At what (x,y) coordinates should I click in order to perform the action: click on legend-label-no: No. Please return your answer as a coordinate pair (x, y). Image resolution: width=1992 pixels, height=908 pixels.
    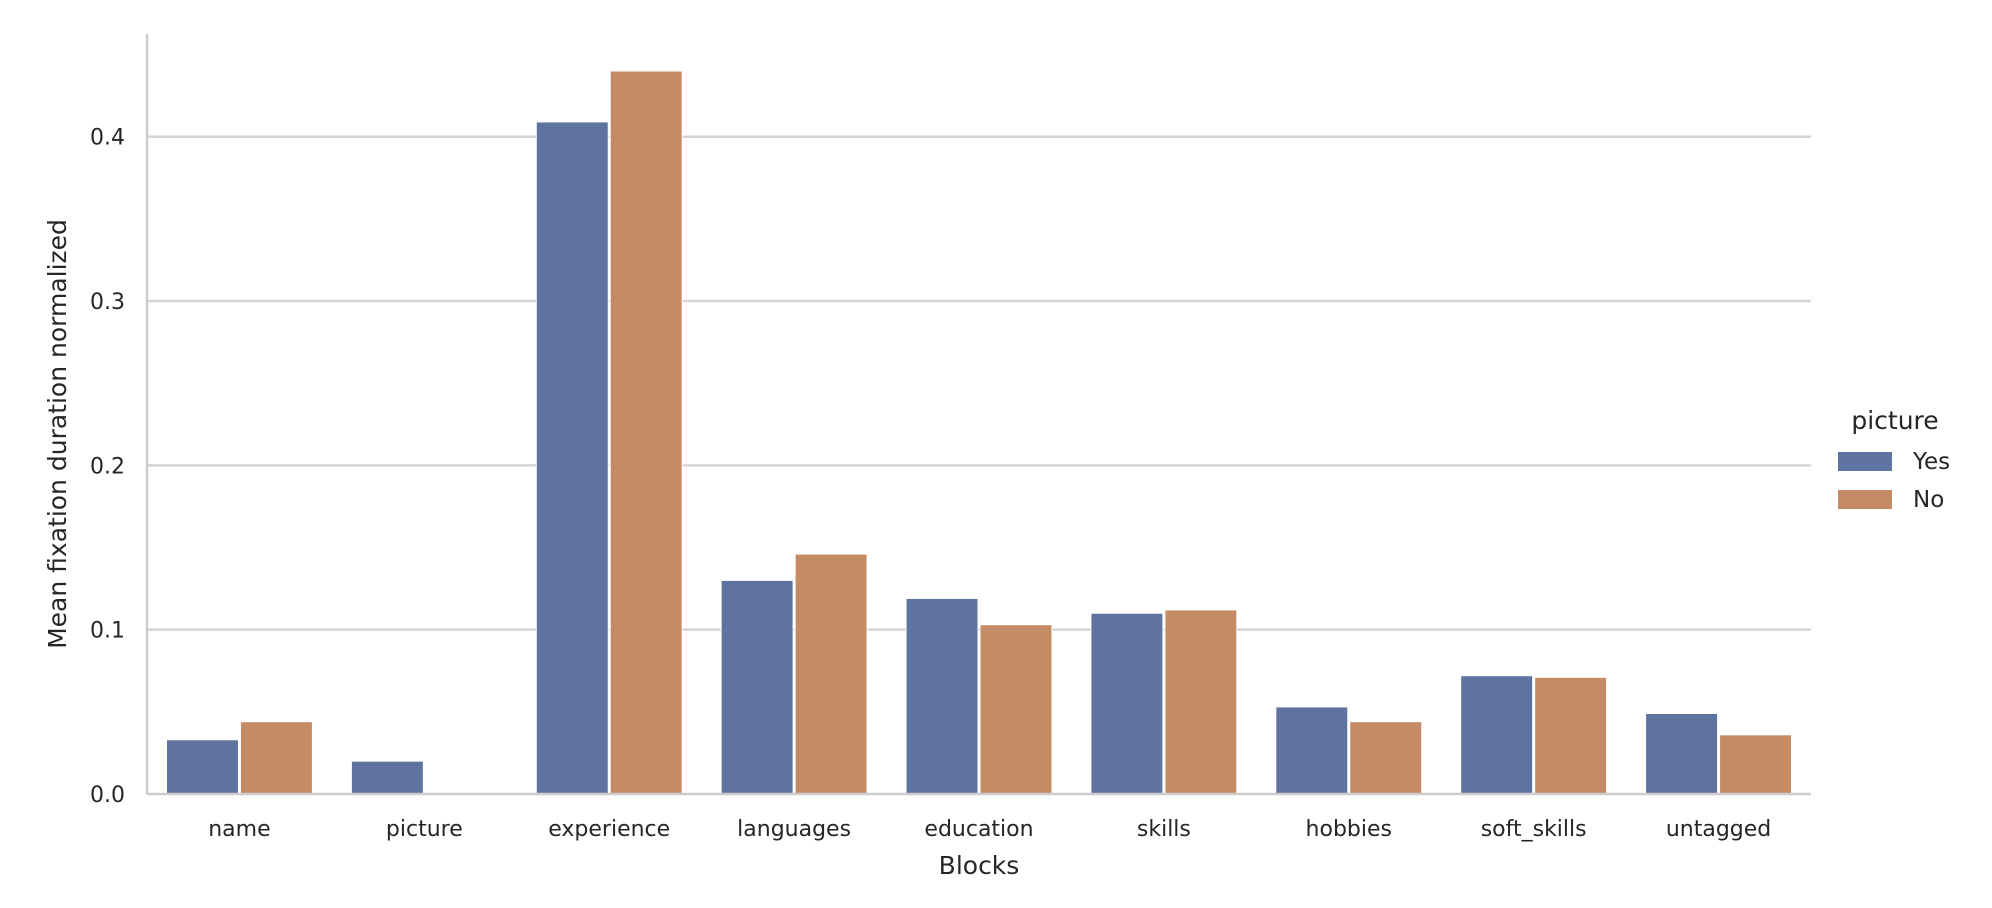
    Looking at the image, I should click on (1928, 500).